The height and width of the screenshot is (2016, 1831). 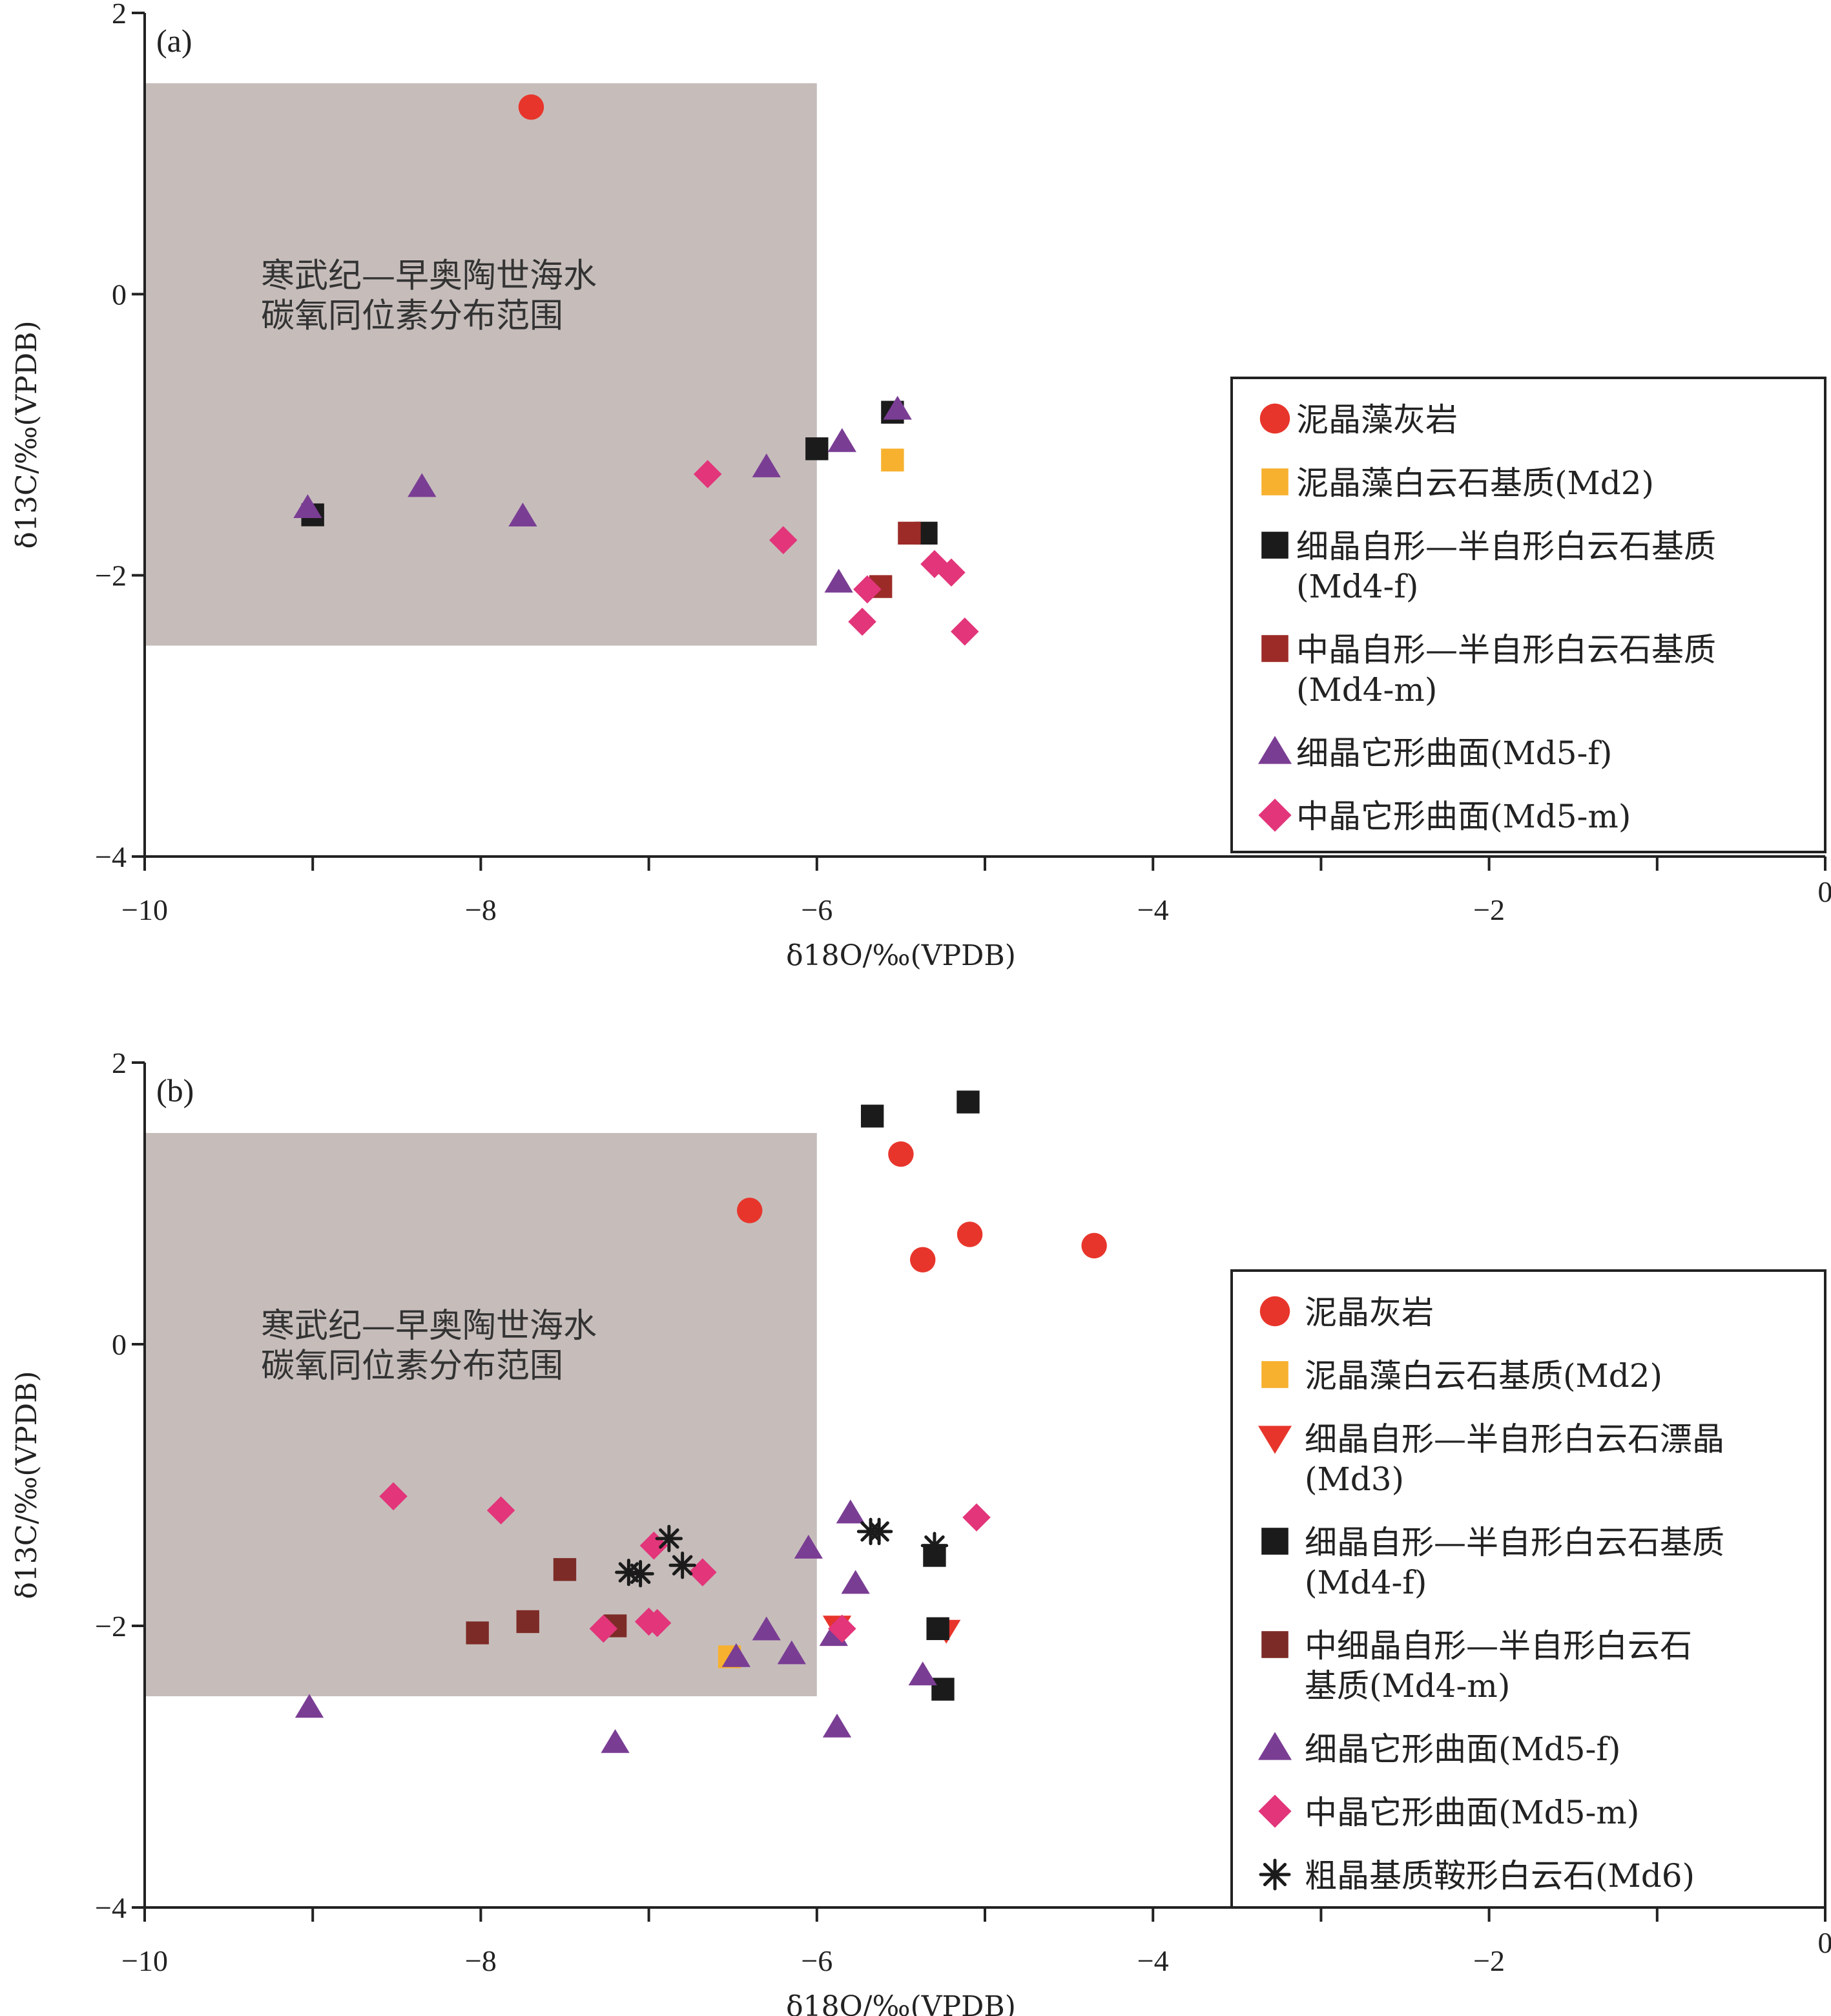 What do you see at coordinates (1514, 1562) in the screenshot?
I see `legend-label: 细晶自形—半自形白云石基质(Md4-f)` at bounding box center [1514, 1562].